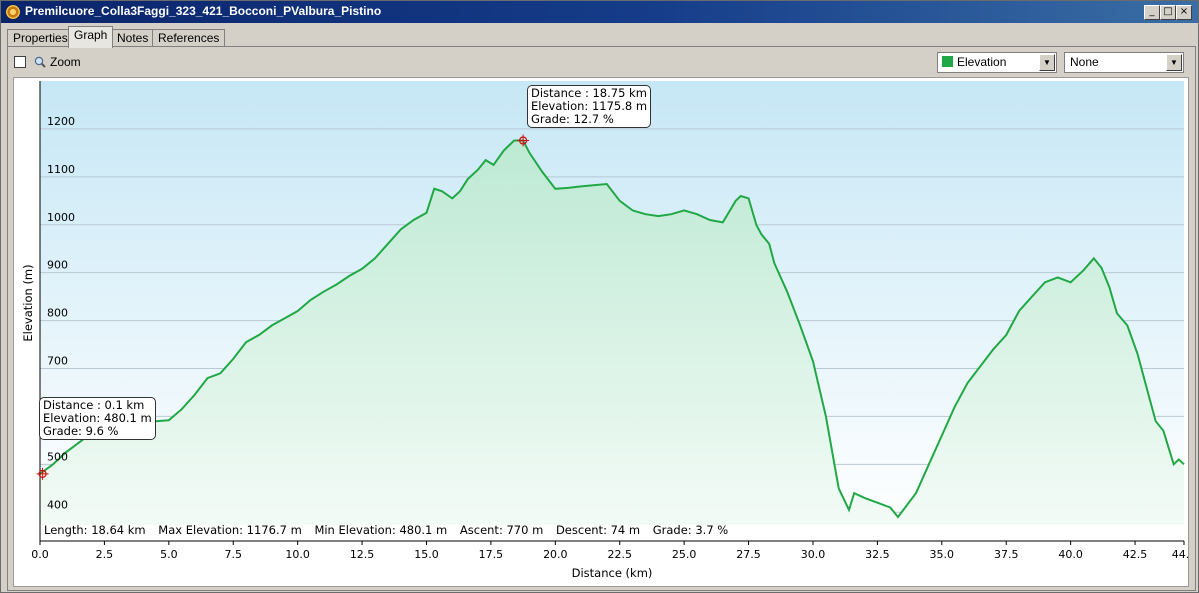 The width and height of the screenshot is (1199, 593). What do you see at coordinates (57, 504) in the screenshot?
I see `y-tick-label: 400` at bounding box center [57, 504].